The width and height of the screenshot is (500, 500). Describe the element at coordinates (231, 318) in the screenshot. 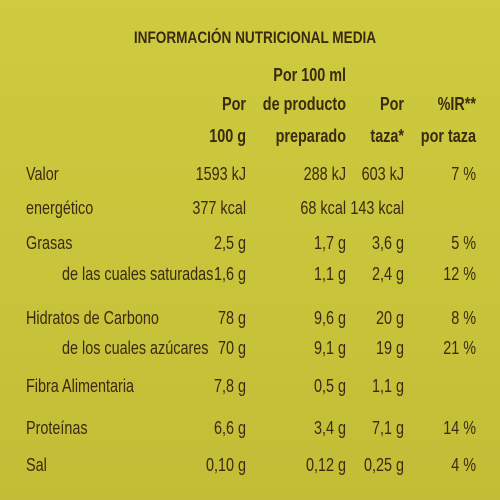

I see `cell-value: 78 g` at that location.